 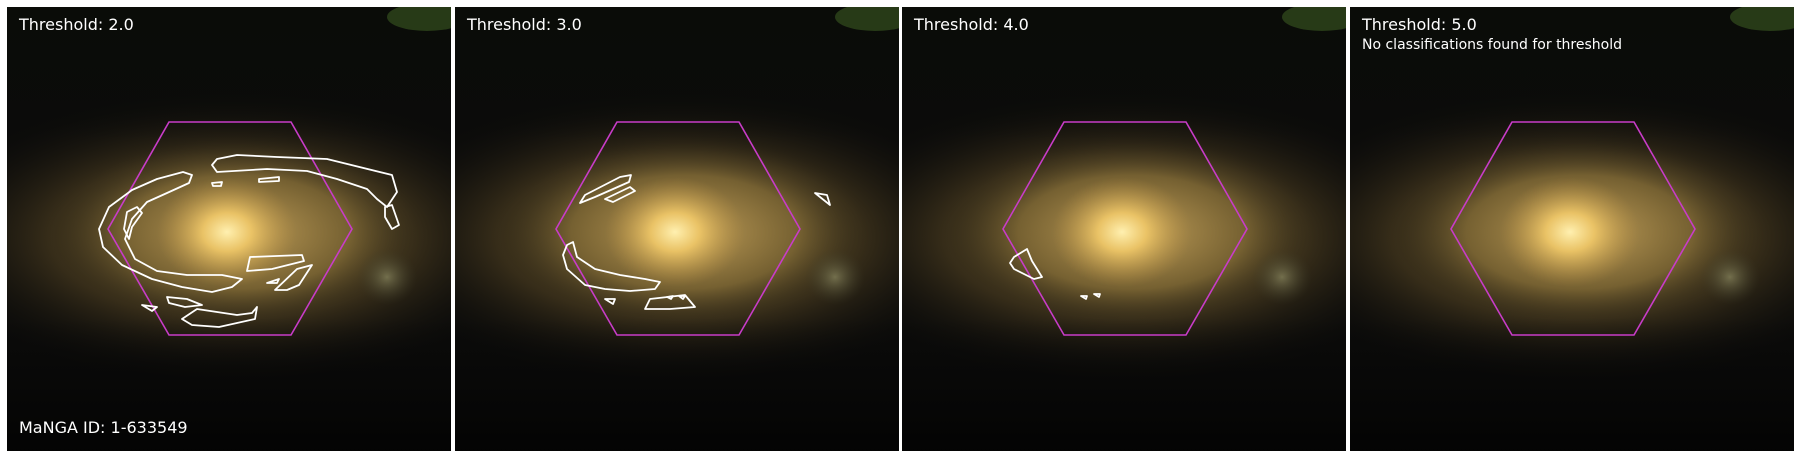 I want to click on threshold-label: Threshold: 5.0, so click(x=1419, y=24).